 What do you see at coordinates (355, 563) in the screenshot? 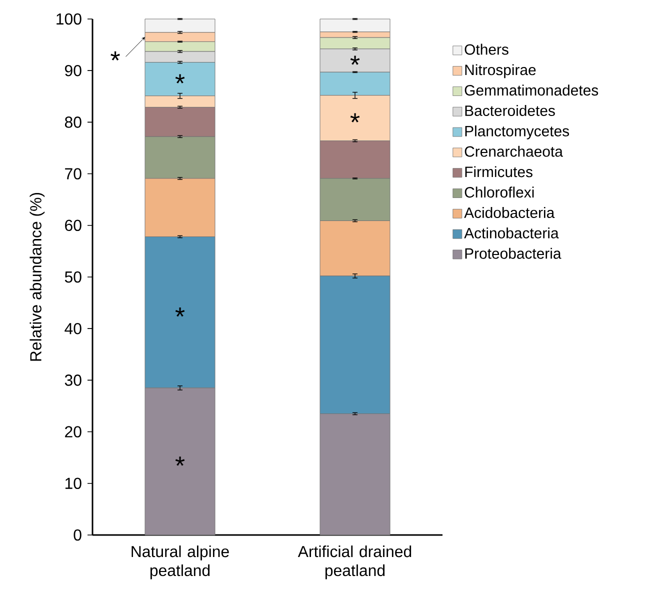
I see `x-tick-label: Artificial drained peatland` at bounding box center [355, 563].